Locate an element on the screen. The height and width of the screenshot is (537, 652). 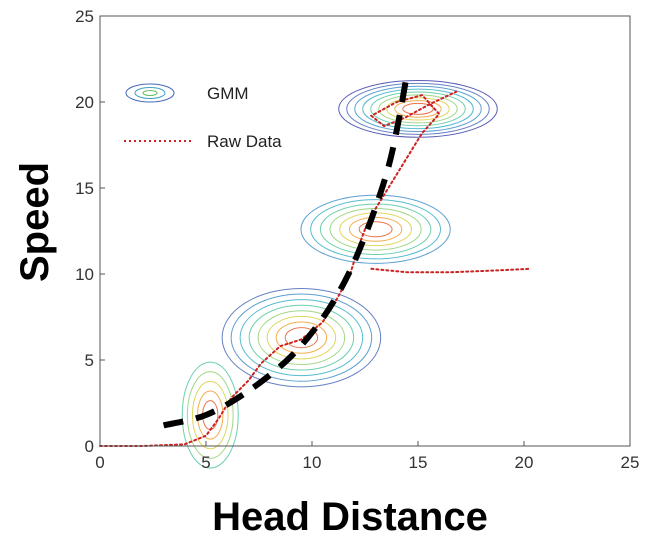
y-tick-label: 0 is located at coordinates (89, 446).